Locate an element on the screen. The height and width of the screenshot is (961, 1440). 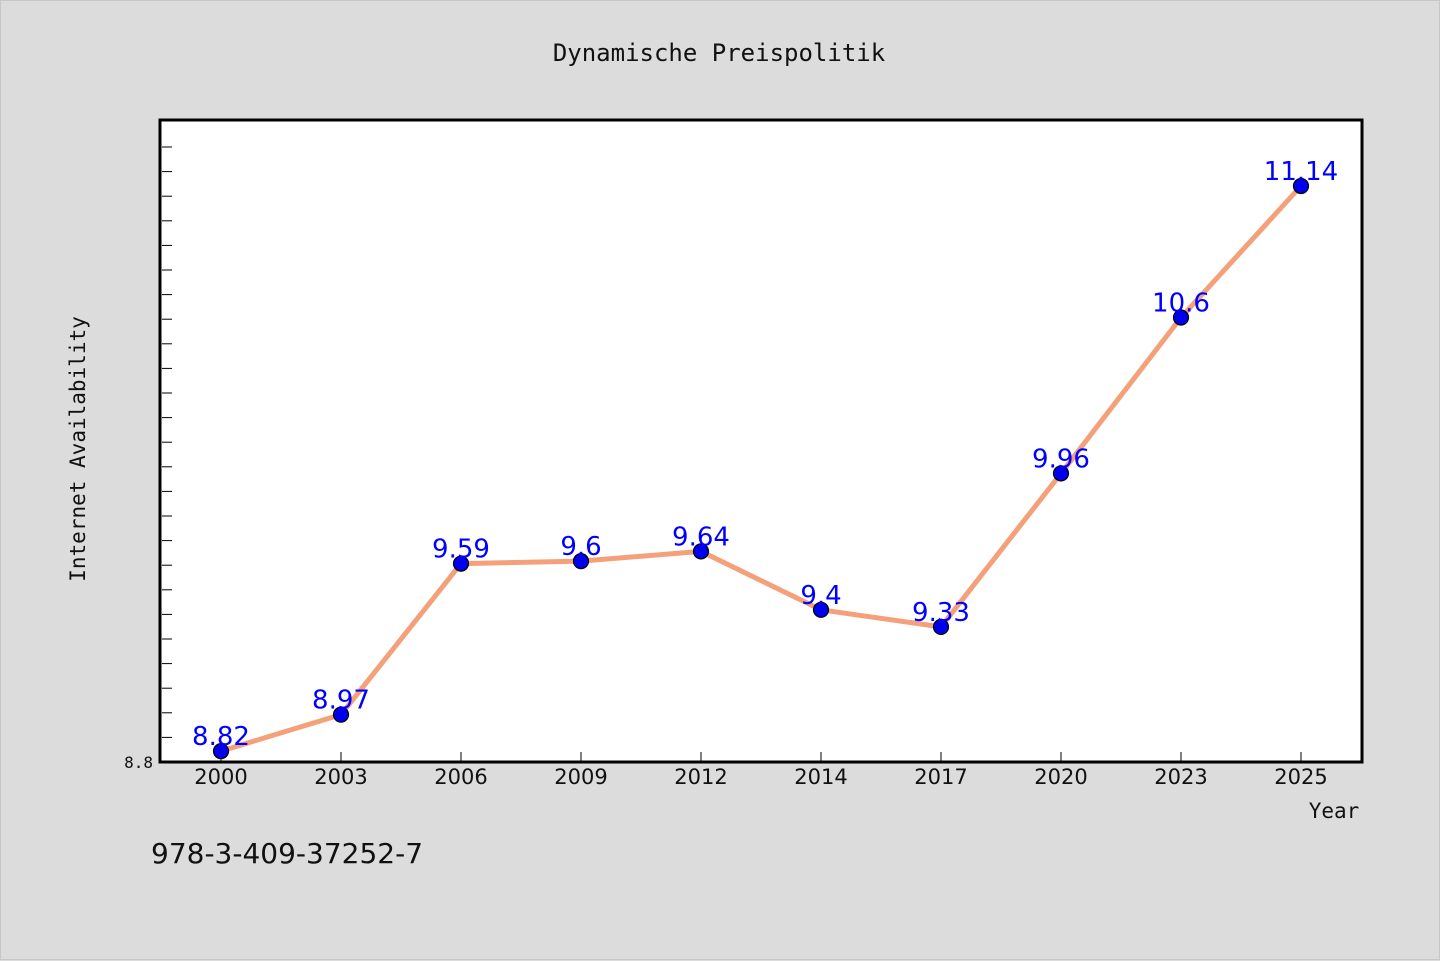
chart-title: Dynamische Preispolitik is located at coordinates (719, 53).